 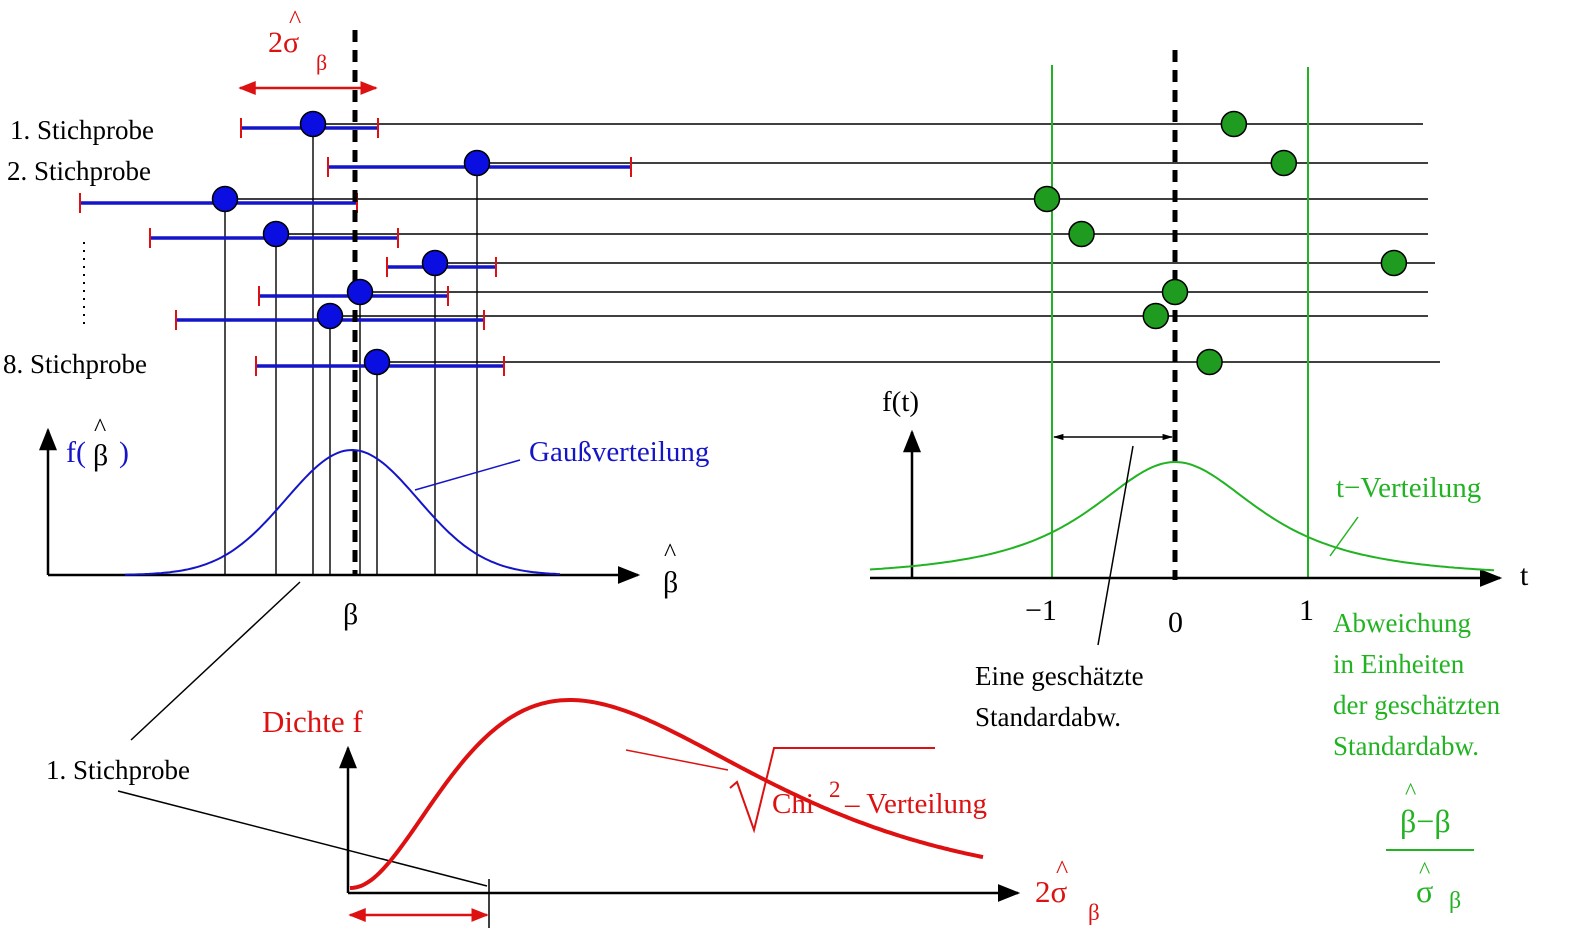 I want to click on chi-curve, so click(x=666, y=794).